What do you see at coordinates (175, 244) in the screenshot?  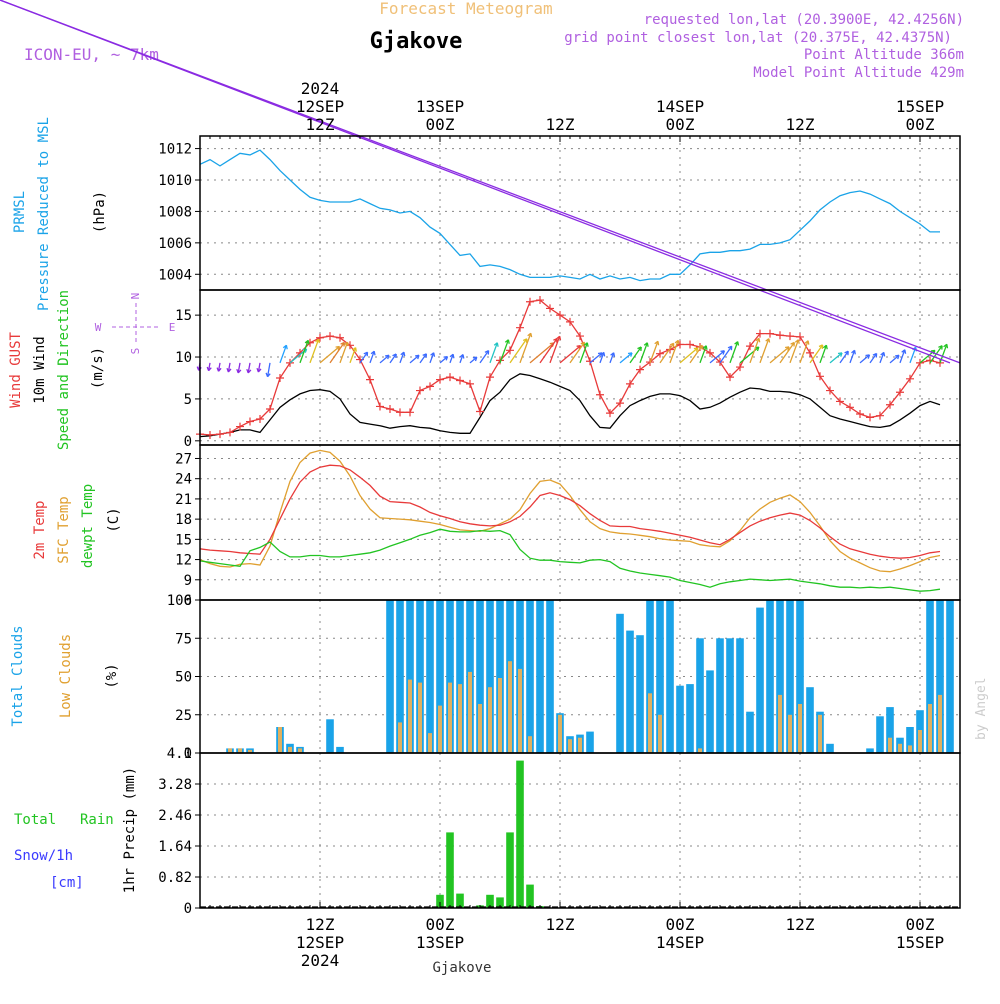 I see `y-tick-label: 1006` at bounding box center [175, 244].